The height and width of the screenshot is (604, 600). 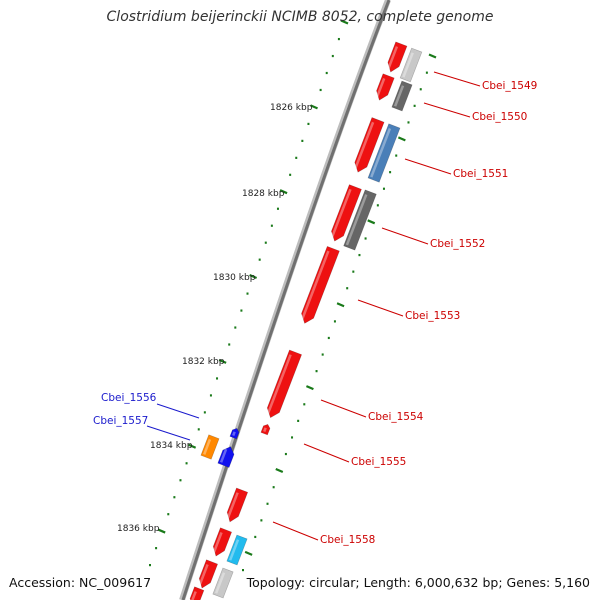 I want to click on gene-rna-1550-body, so click(x=402, y=96).